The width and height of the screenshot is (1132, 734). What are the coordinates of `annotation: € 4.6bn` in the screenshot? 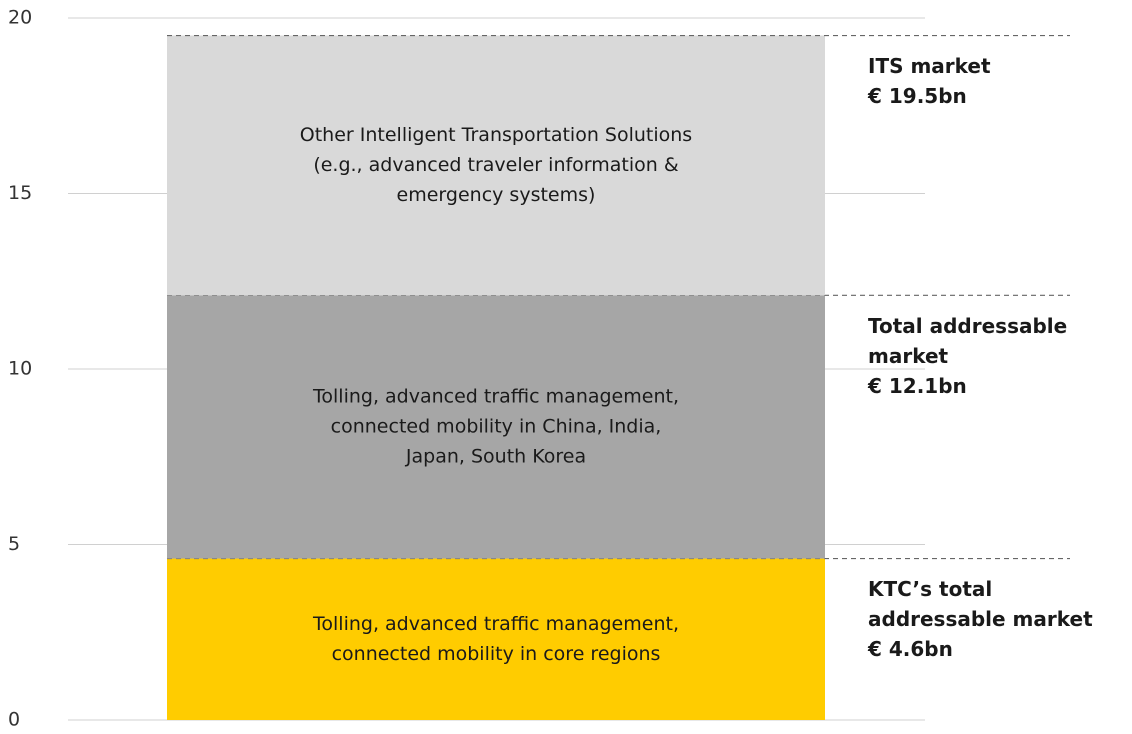 It's located at (910, 649).